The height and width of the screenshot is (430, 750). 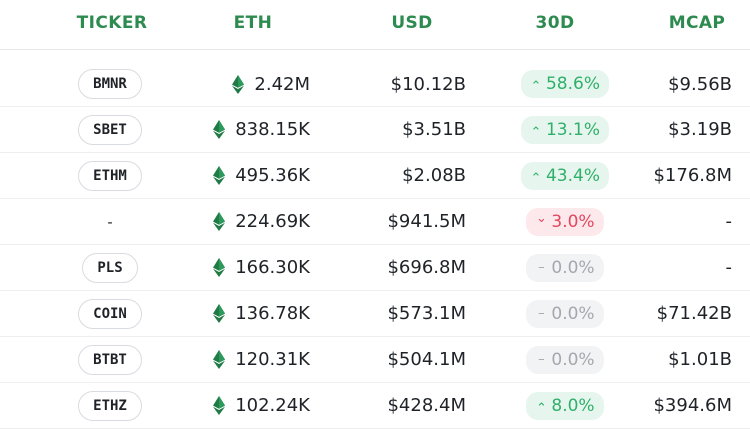 I want to click on ticker-pill: COIN, so click(x=110, y=313).